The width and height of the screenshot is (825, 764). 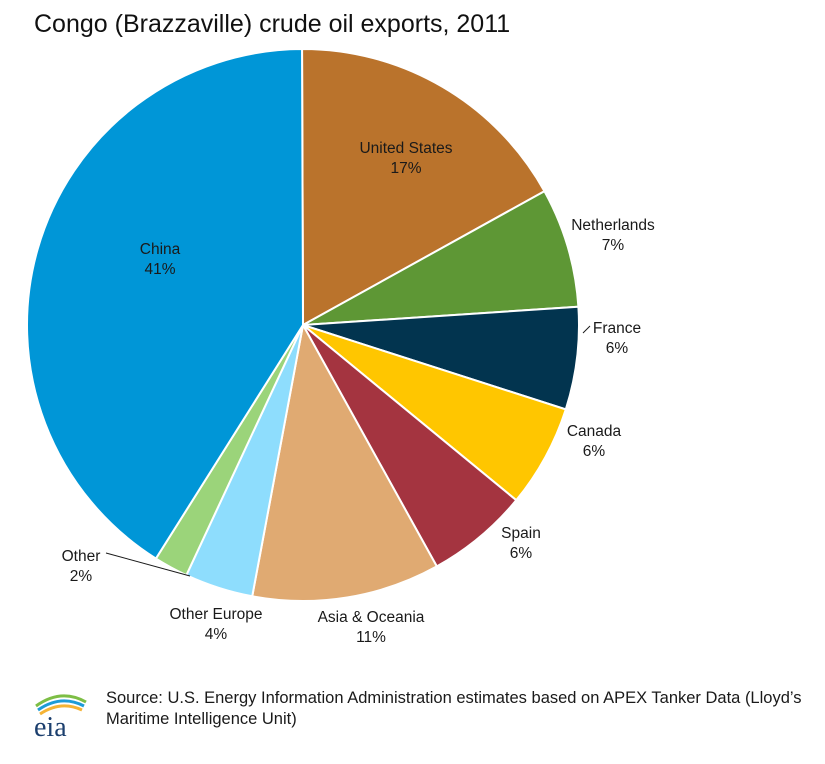 What do you see at coordinates (405, 158) in the screenshot?
I see `slice-label-united-states: United States 17%` at bounding box center [405, 158].